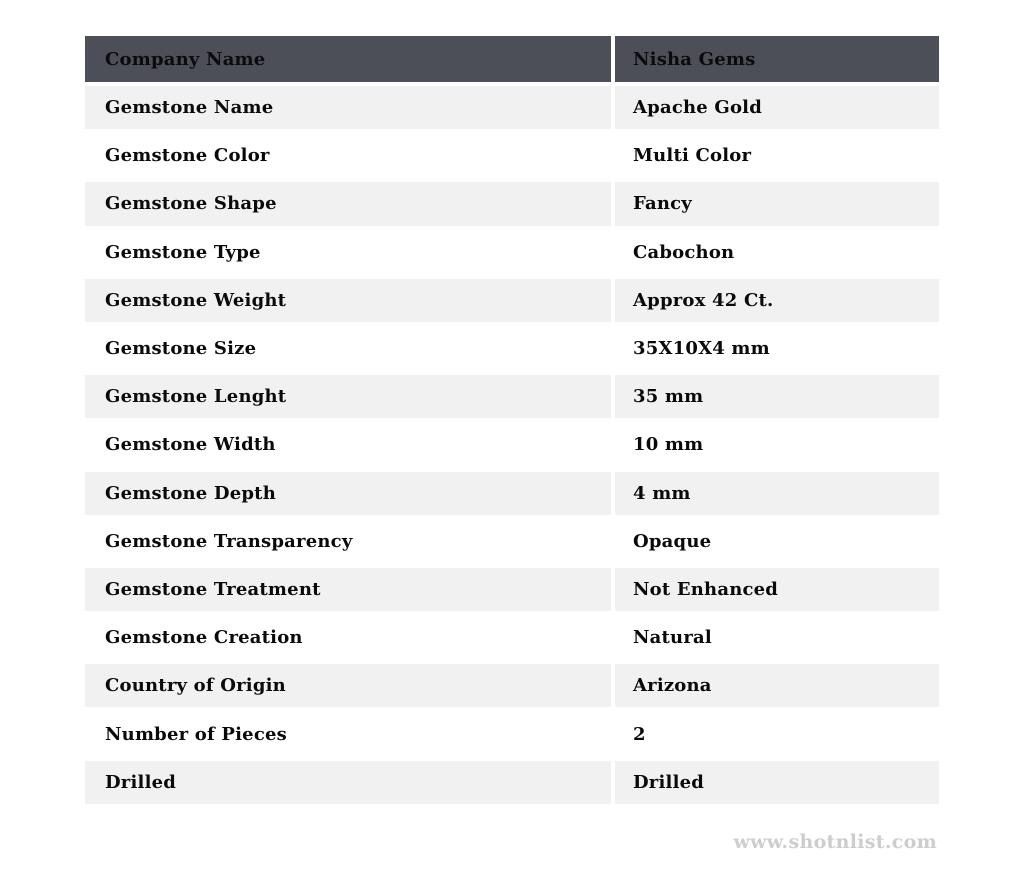  What do you see at coordinates (777, 589) in the screenshot?
I see `row-value: Not Enhanced` at bounding box center [777, 589].